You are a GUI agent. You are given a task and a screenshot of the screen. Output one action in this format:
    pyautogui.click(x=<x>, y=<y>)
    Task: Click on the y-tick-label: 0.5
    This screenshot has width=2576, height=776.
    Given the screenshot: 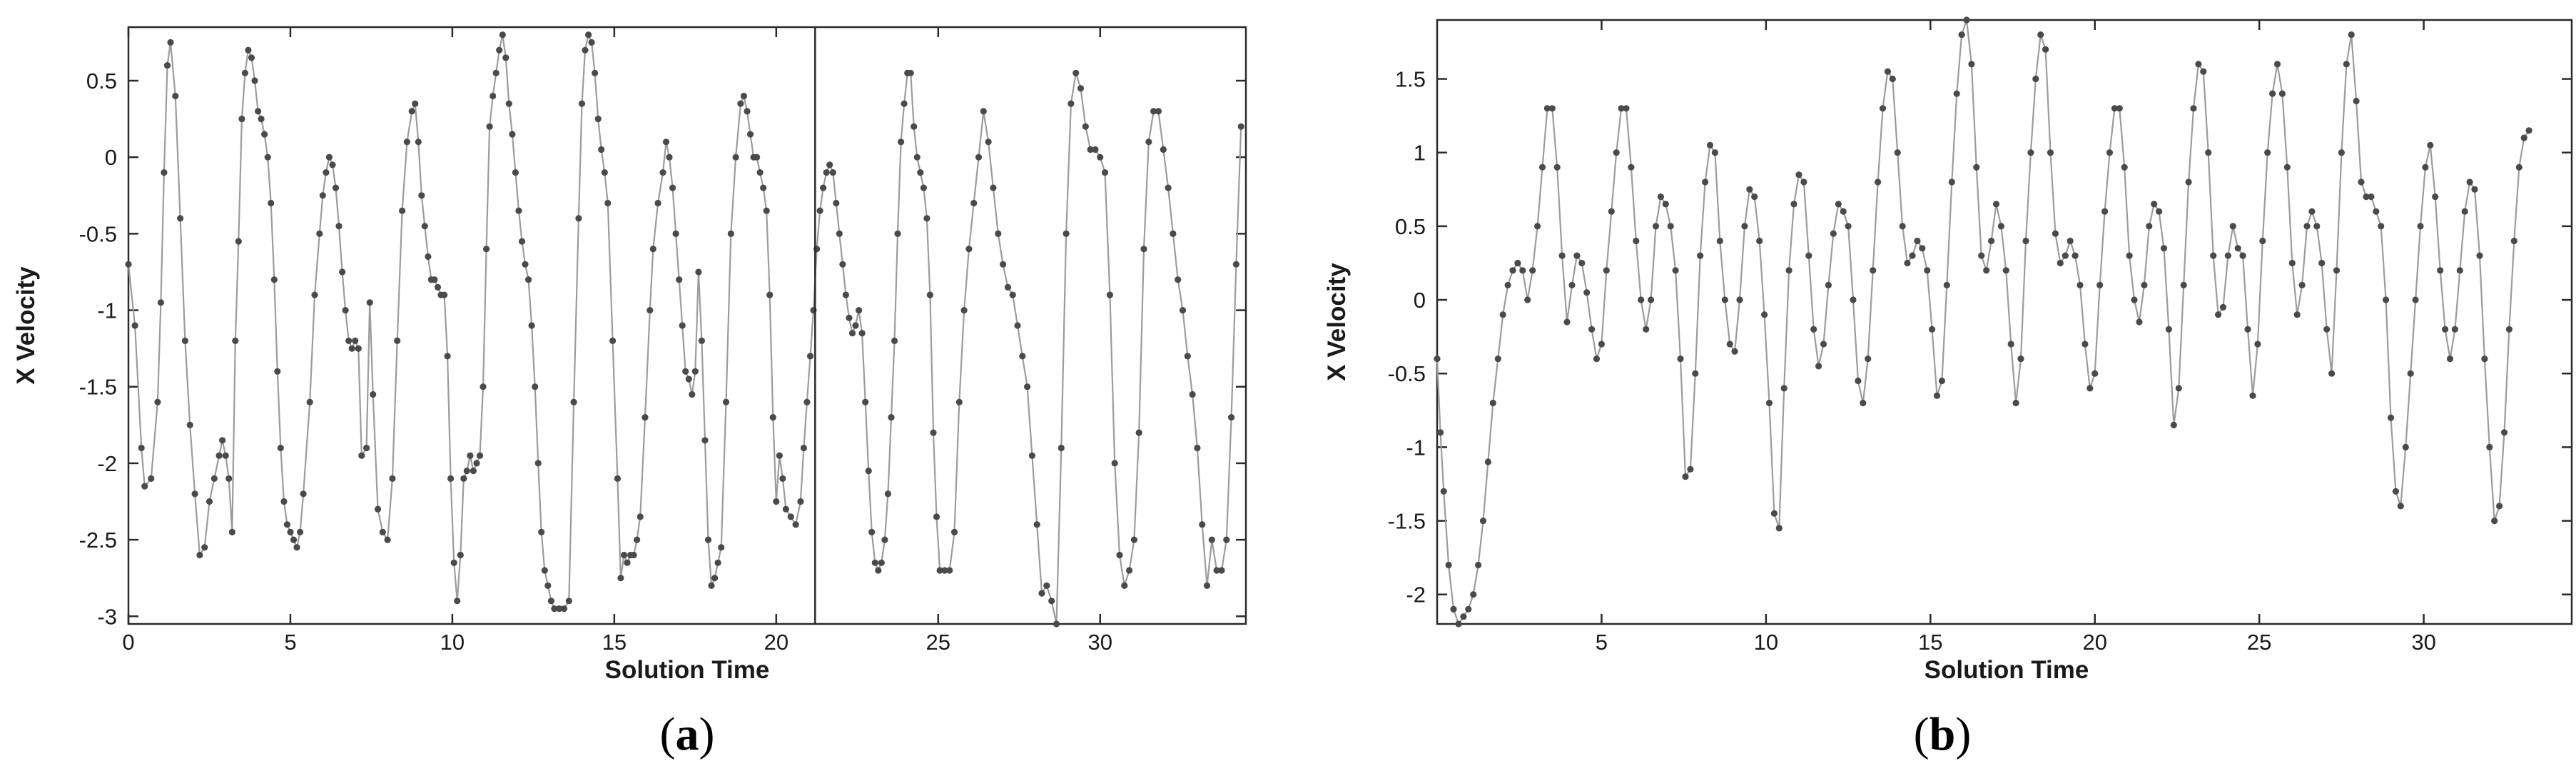 What is the action you would take?
    pyautogui.click(x=102, y=81)
    